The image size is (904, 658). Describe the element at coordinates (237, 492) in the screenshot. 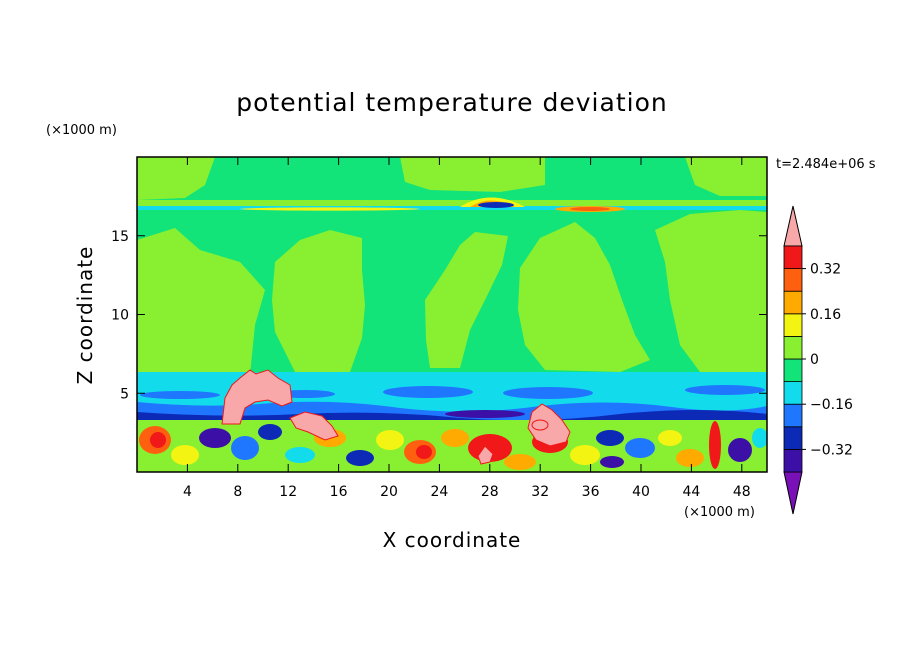

I see `x-tick-label: 8` at that location.